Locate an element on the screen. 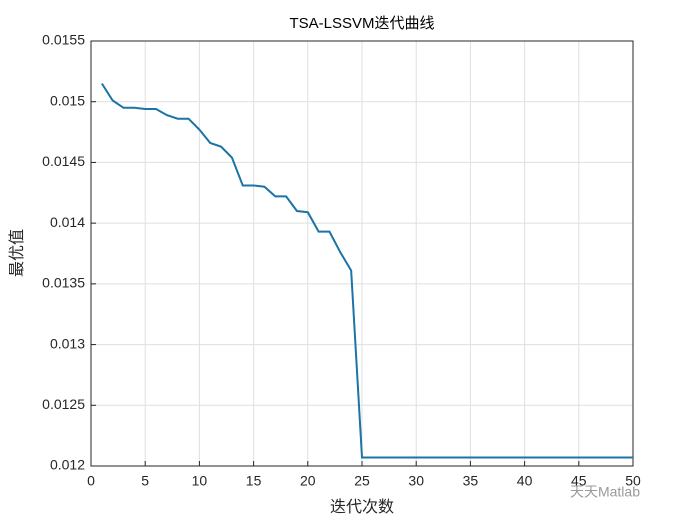 This screenshot has width=700, height=525. watermark: 天天Matlab is located at coordinates (605, 492).